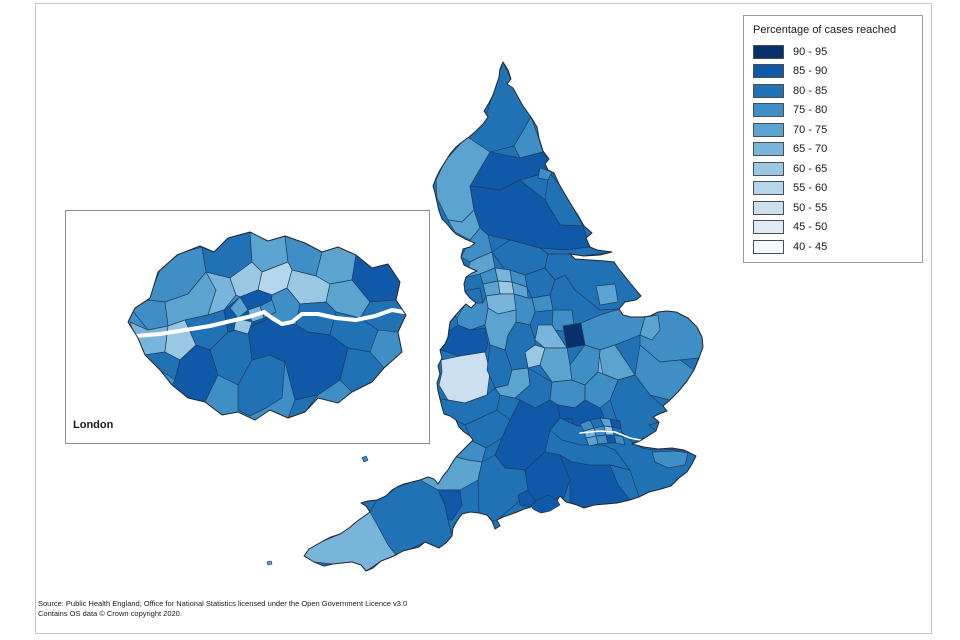 The width and height of the screenshot is (960, 640). What do you see at coordinates (810, 188) in the screenshot?
I see `legend-entry-label: 55 - 60` at bounding box center [810, 188].